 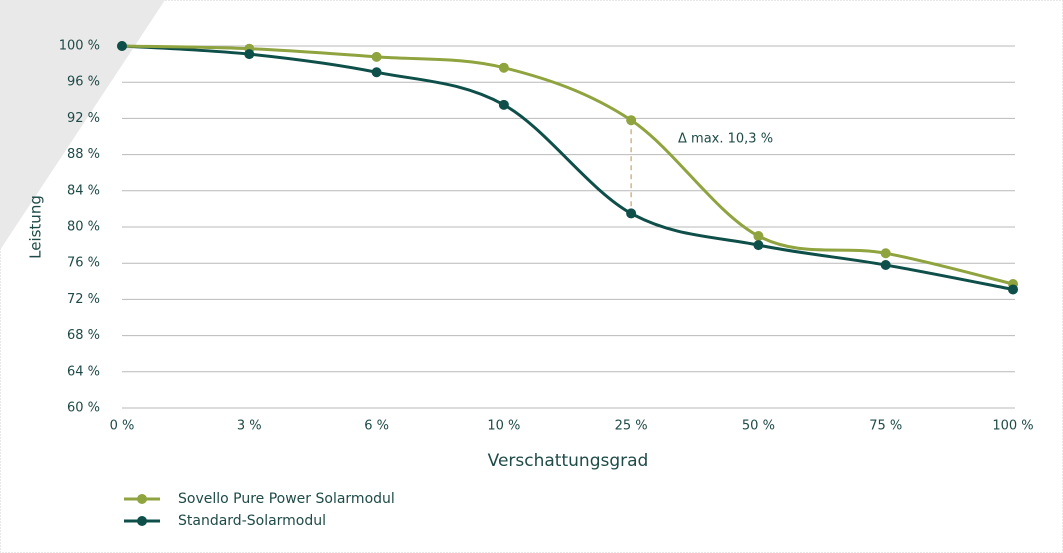 What do you see at coordinates (885, 426) in the screenshot?
I see `x-tick-label: 75 %` at bounding box center [885, 426].